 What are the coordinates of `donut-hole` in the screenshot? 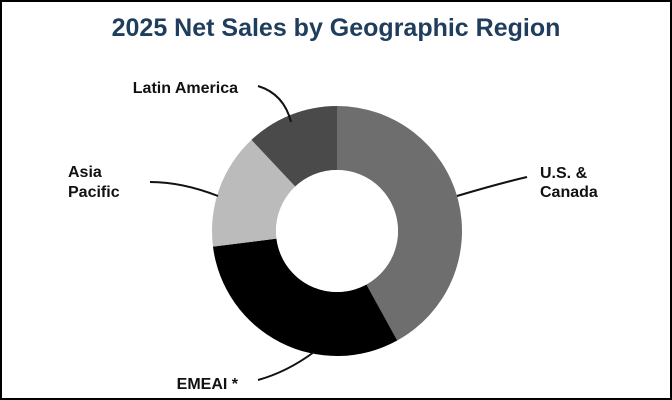 It's located at (337, 231).